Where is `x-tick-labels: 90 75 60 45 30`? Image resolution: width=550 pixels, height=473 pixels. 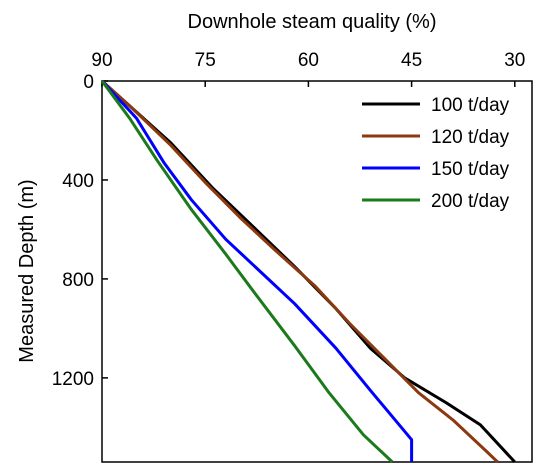
x-tick-labels: 90 75 60 45 30 is located at coordinates (308, 60).